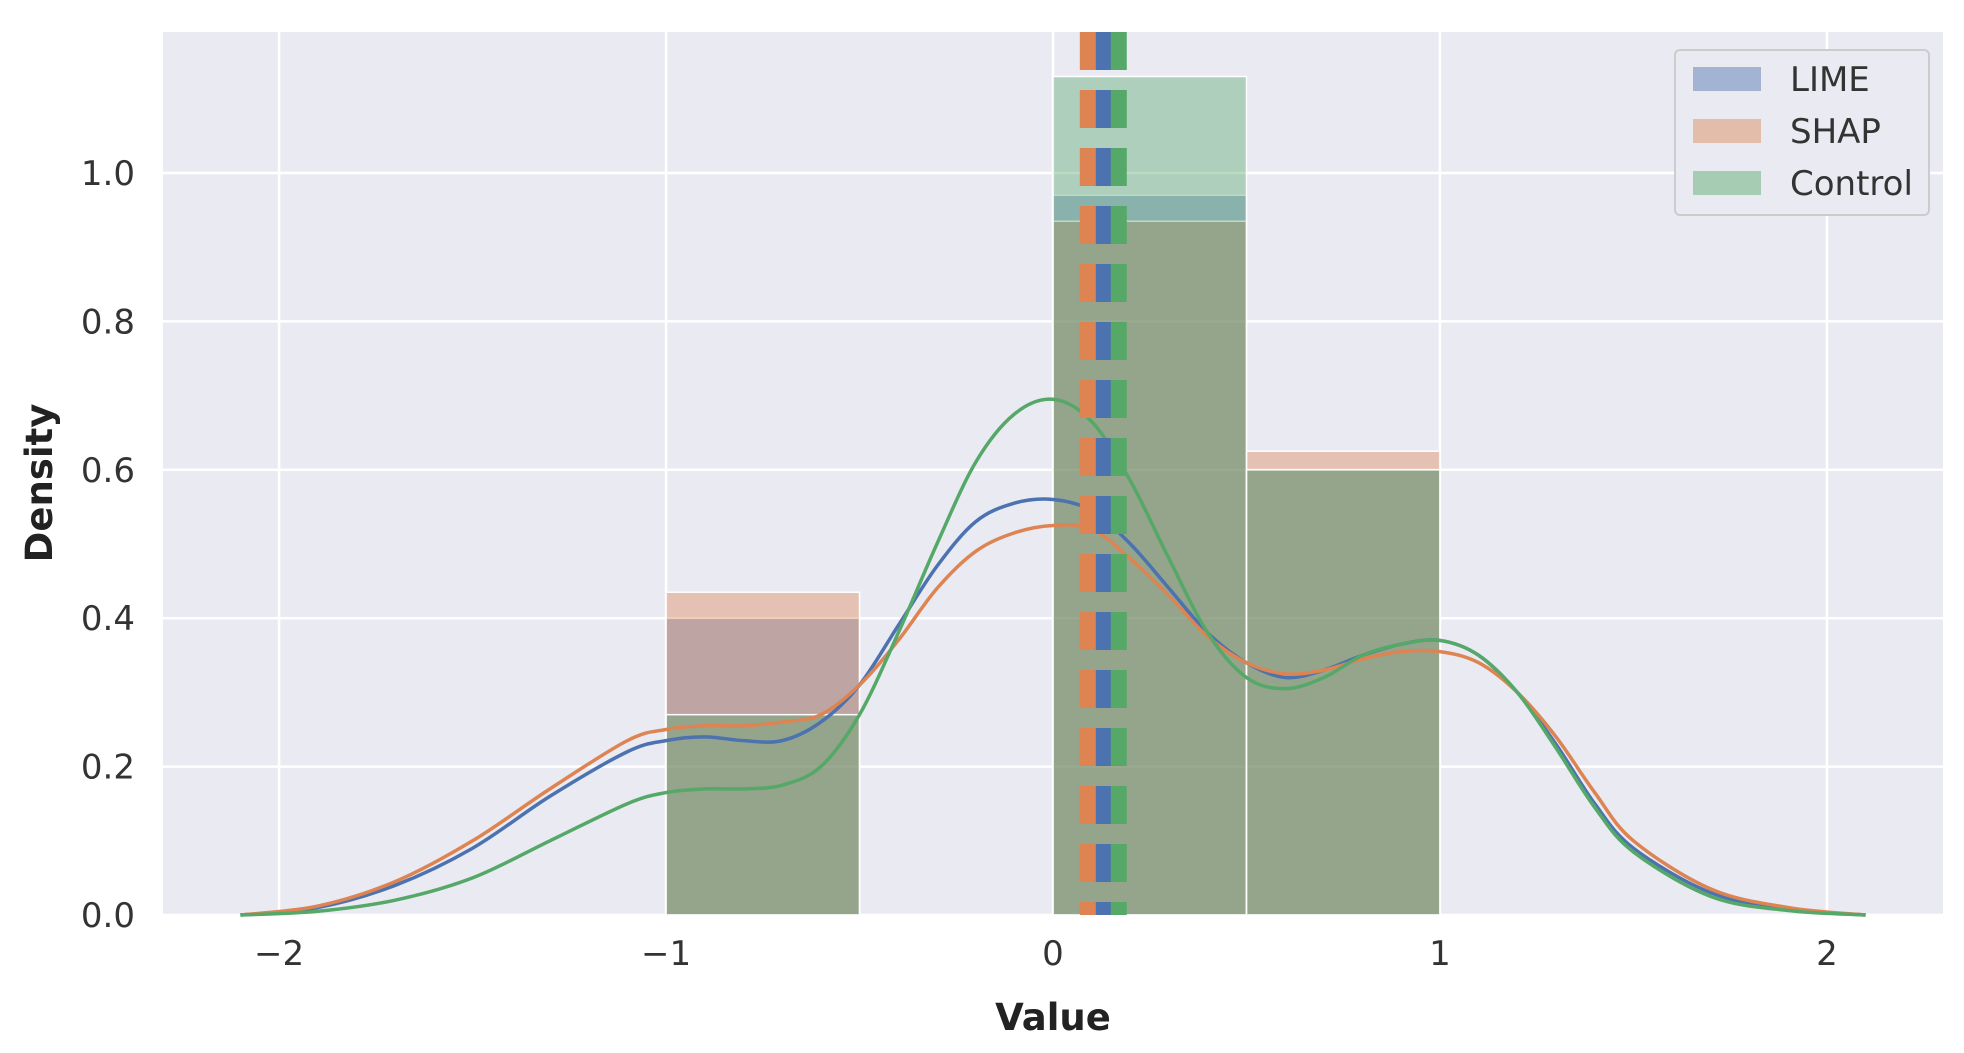 The image size is (1964, 1053). Describe the element at coordinates (108, 322) in the screenshot. I see `y-tick-label: 0.8` at that location.